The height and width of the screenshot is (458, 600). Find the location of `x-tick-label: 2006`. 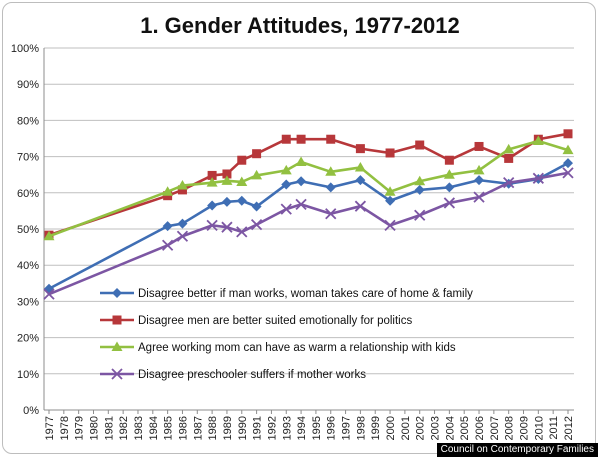

x-tick-label: 2006 is located at coordinates (480, 428).